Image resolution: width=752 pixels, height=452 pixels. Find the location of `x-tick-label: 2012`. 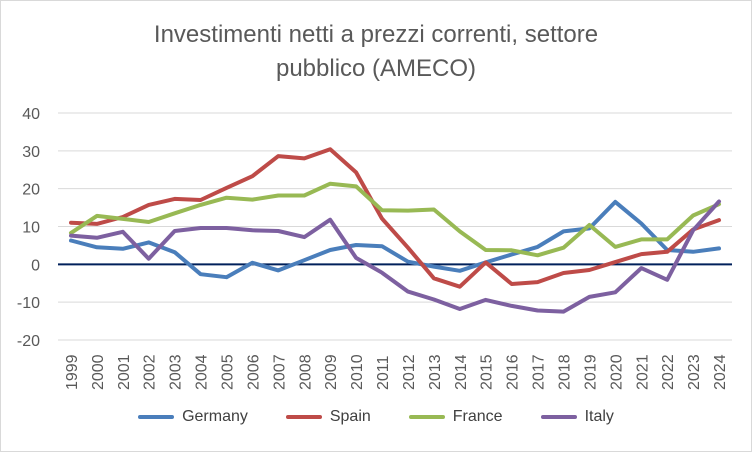

x-tick-label: 2012 is located at coordinates (409, 372).